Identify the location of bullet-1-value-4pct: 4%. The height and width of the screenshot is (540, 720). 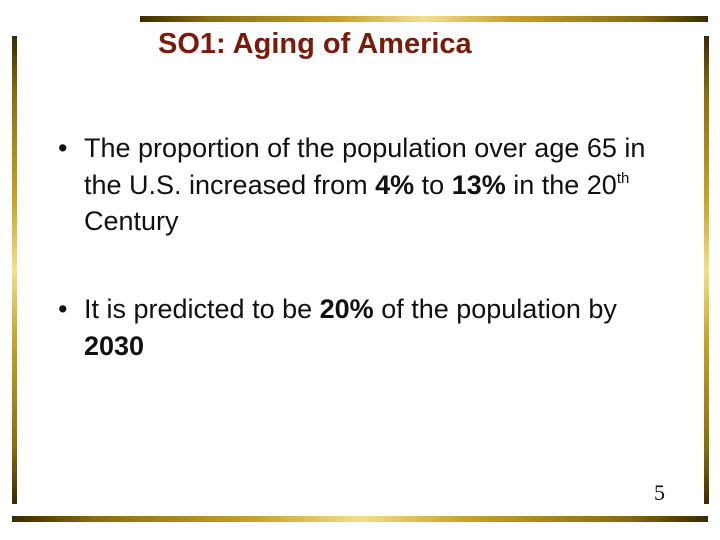
(395, 184).